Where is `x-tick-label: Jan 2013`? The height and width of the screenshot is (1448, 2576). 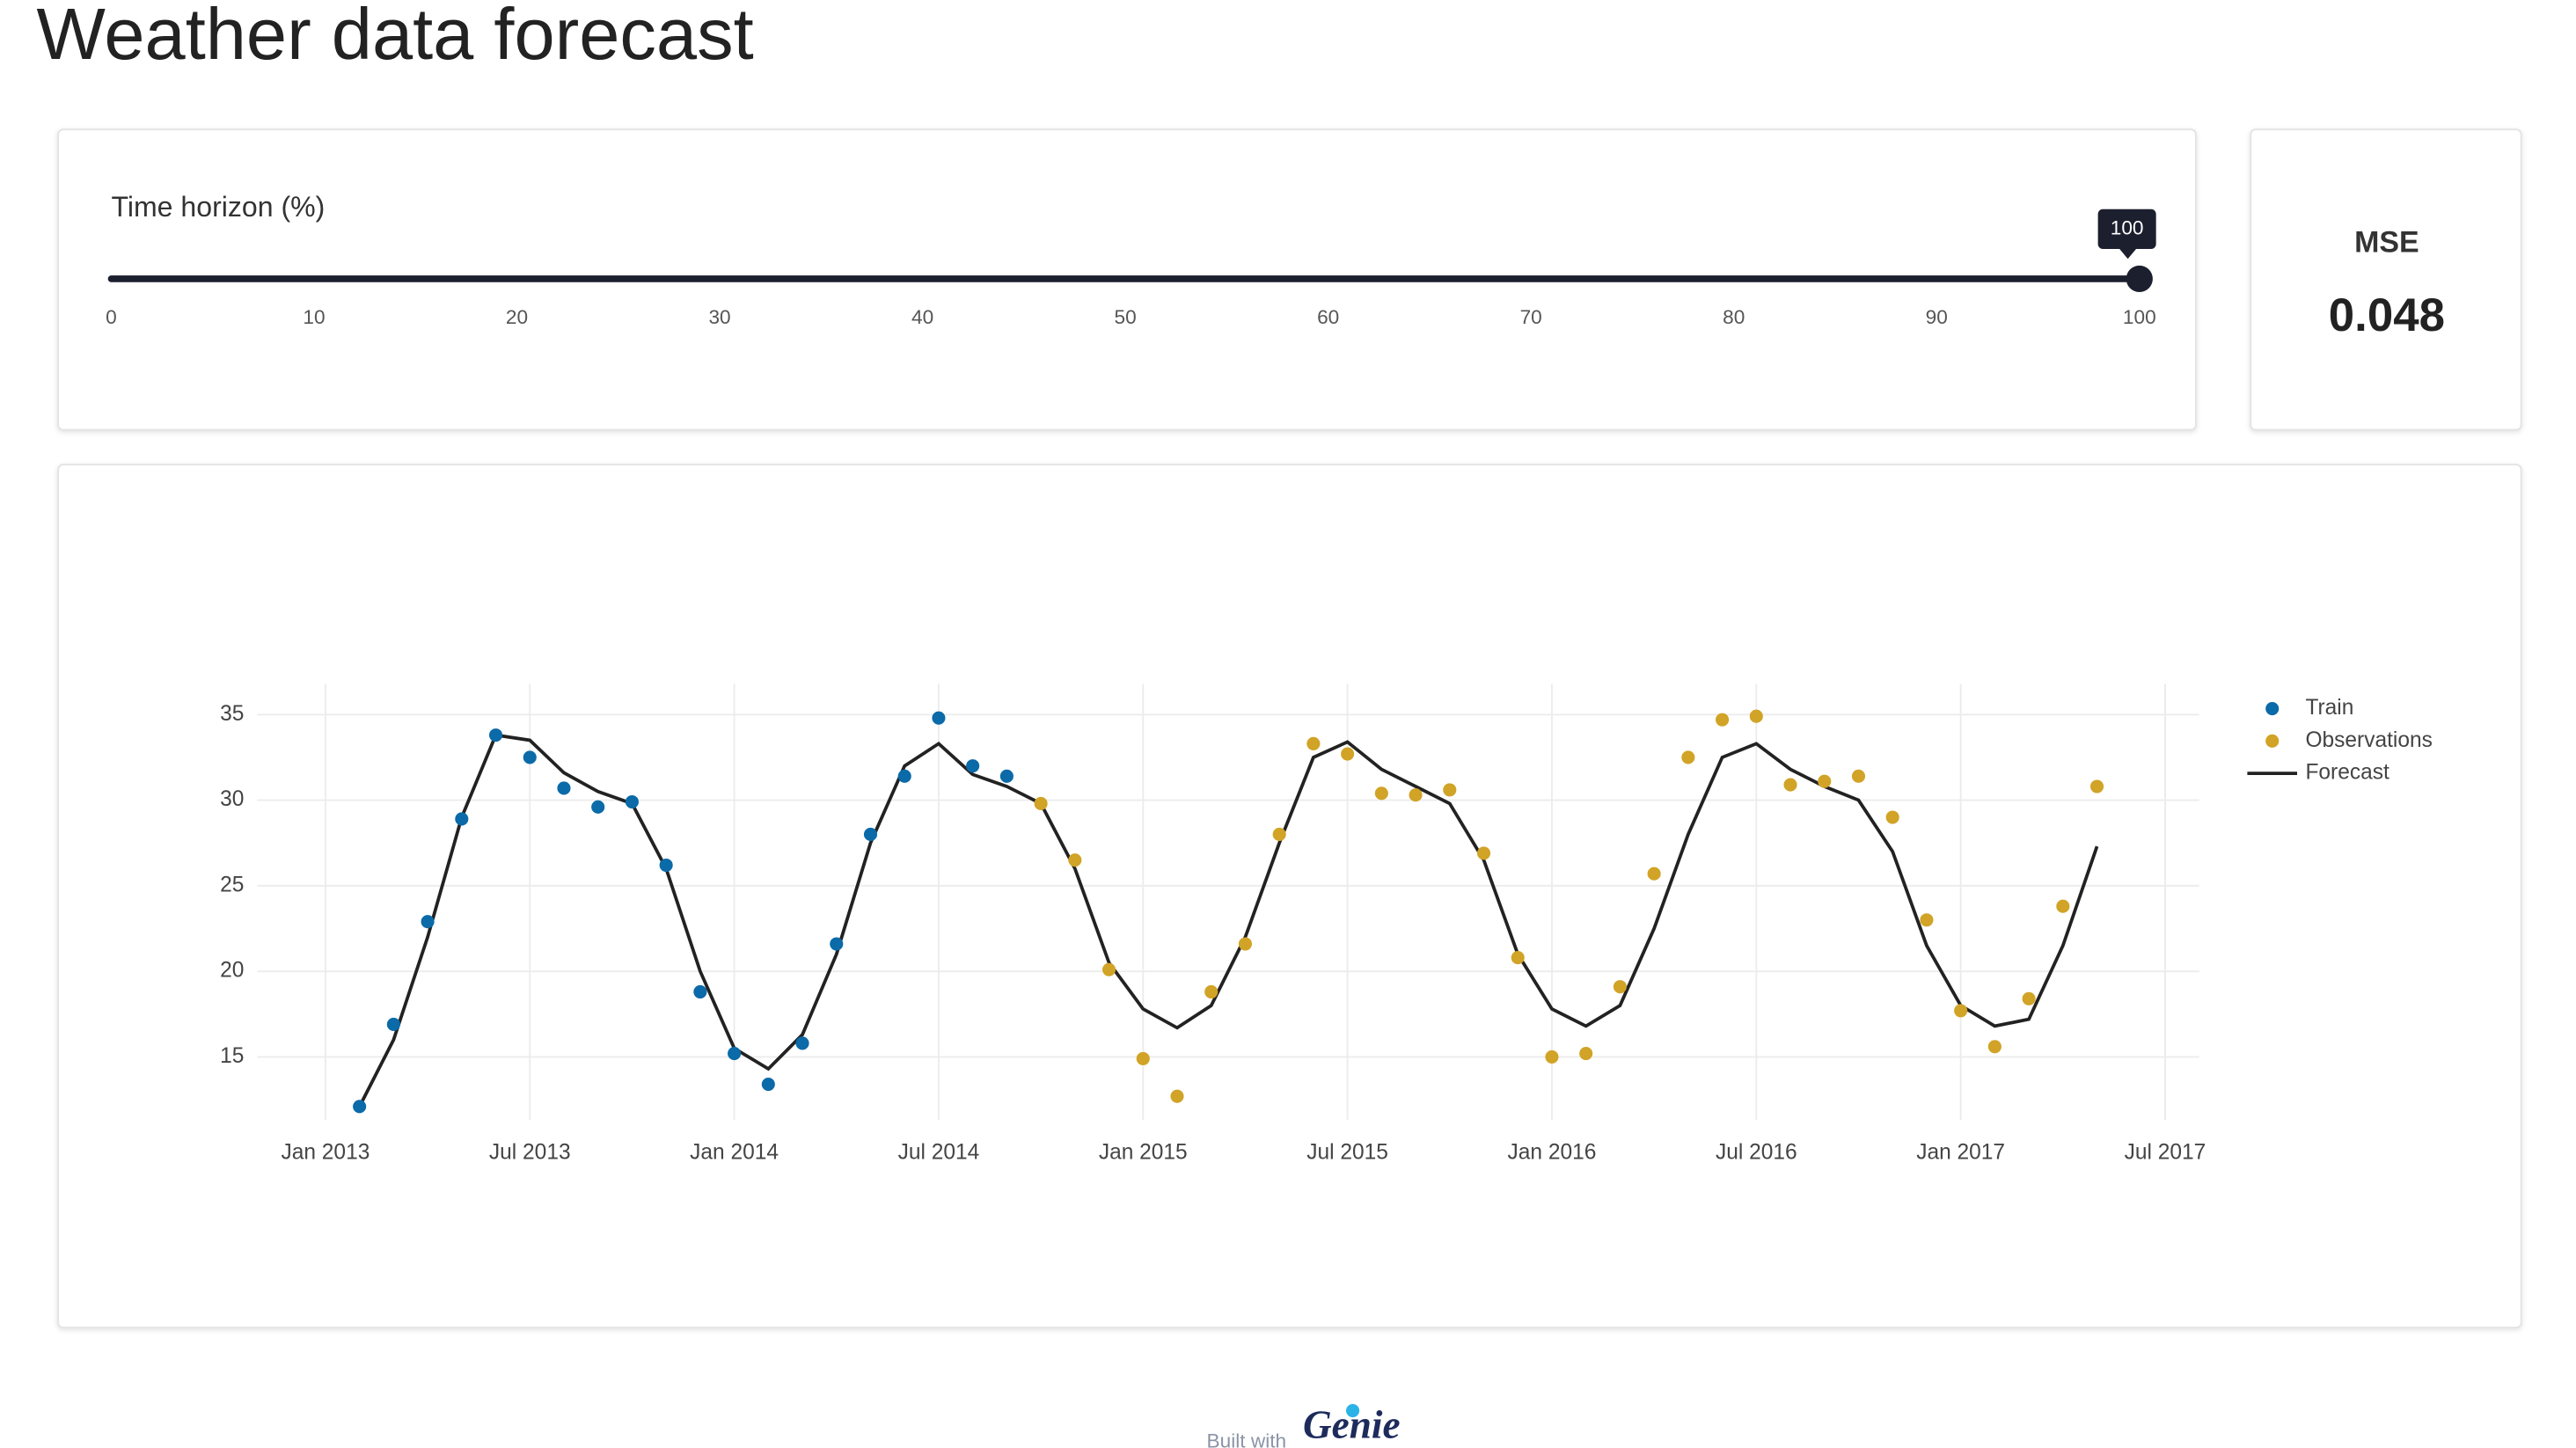 x-tick-label: Jan 2013 is located at coordinates (325, 1153).